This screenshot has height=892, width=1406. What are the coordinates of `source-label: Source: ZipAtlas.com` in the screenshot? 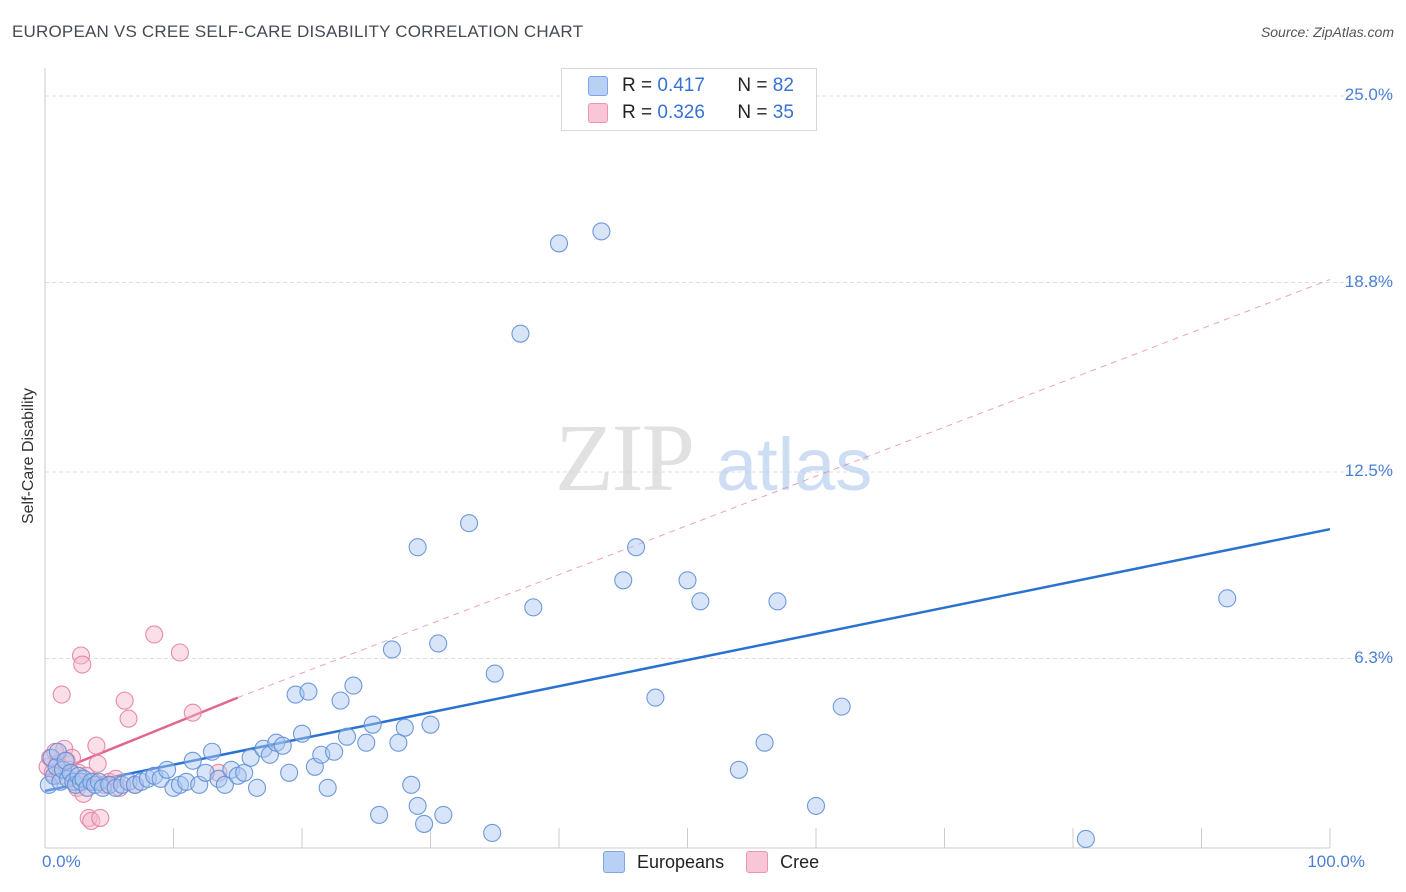 It's located at (1327, 32).